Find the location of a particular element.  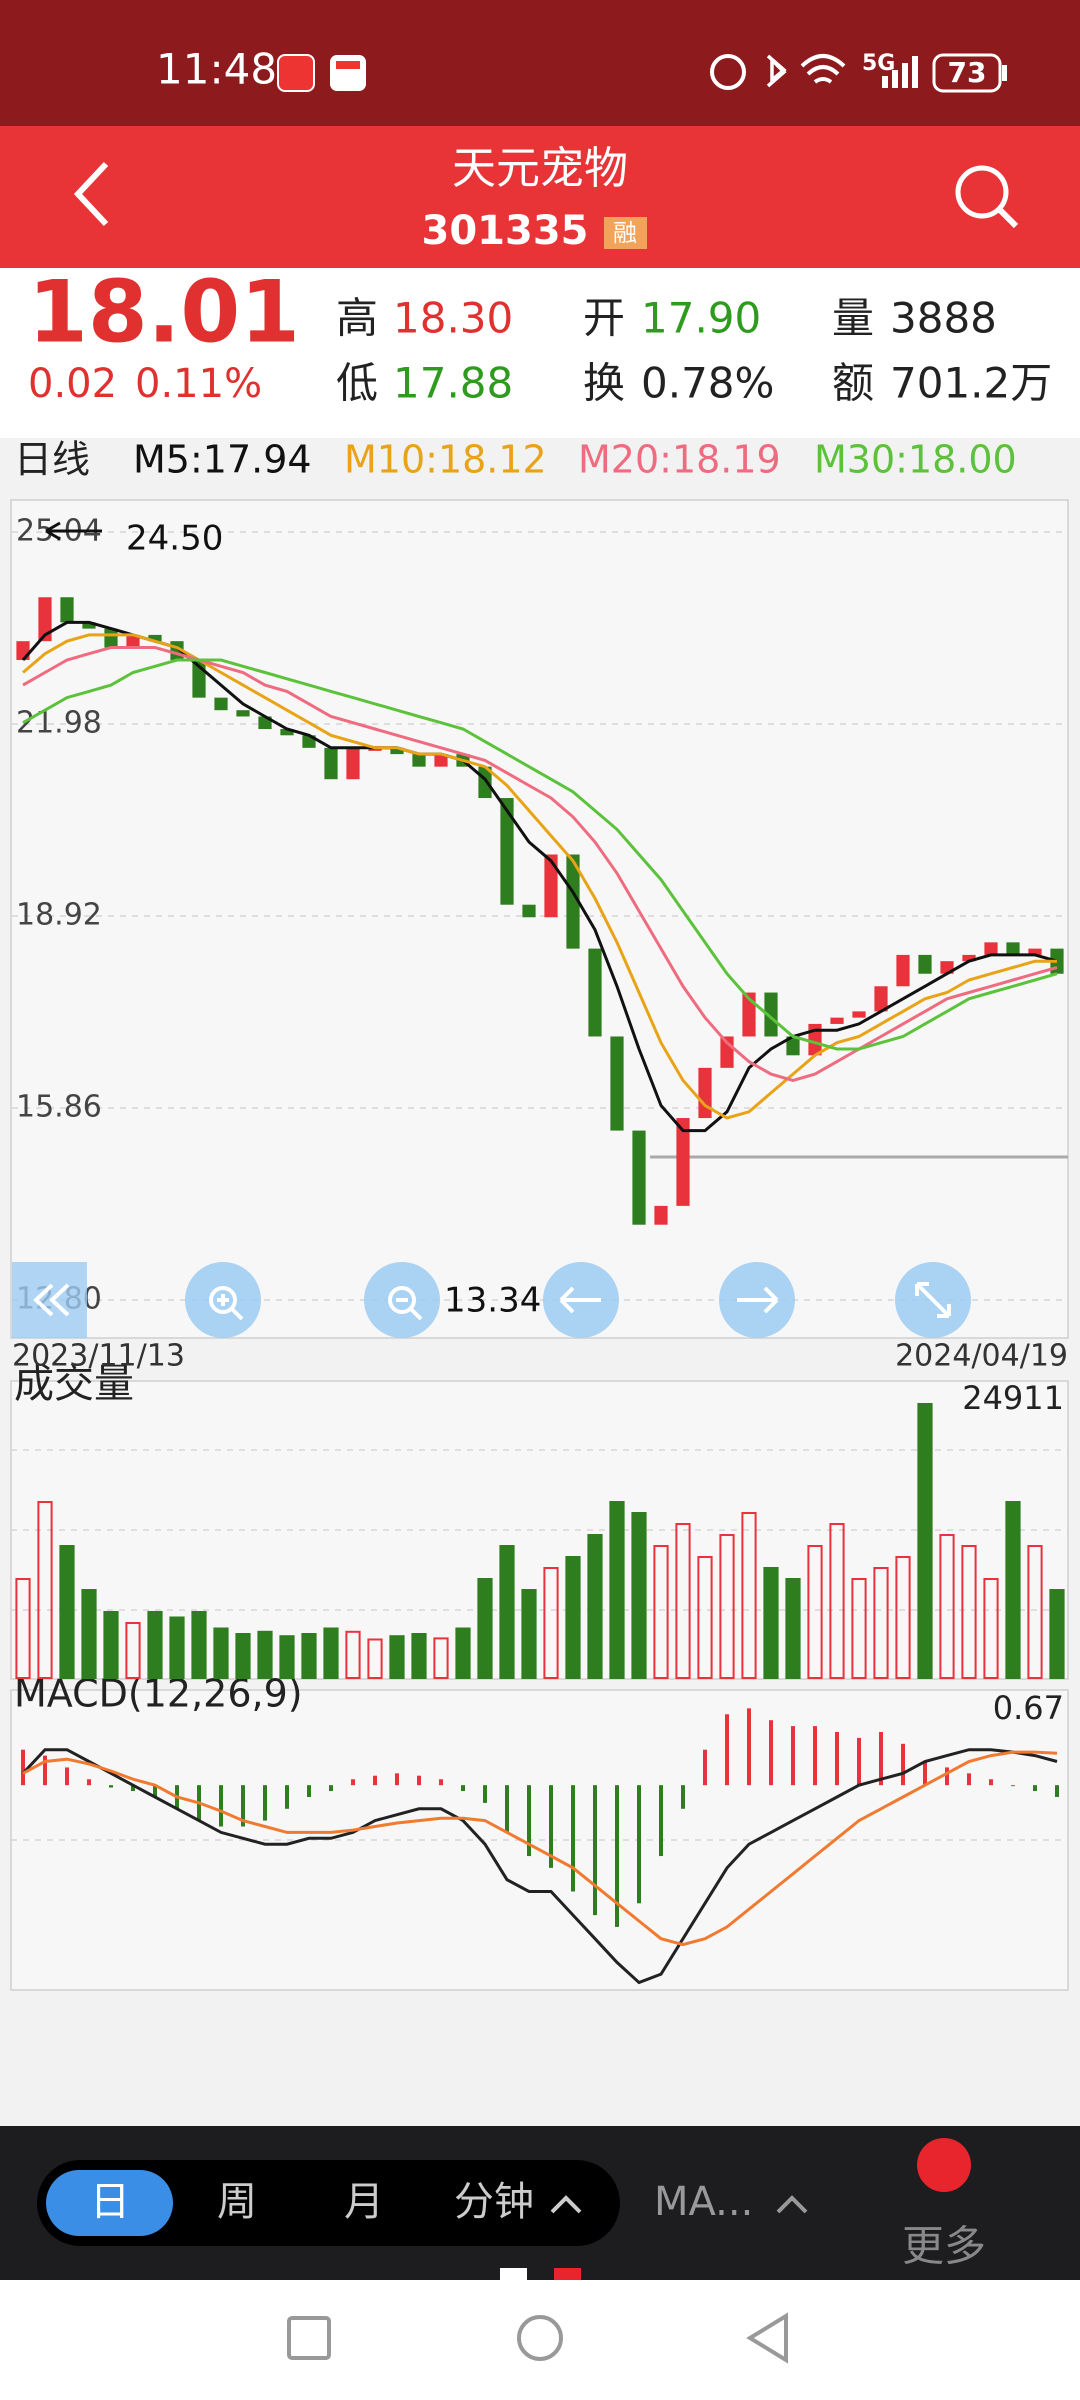

signal-icon is located at coordinates (900, 72).